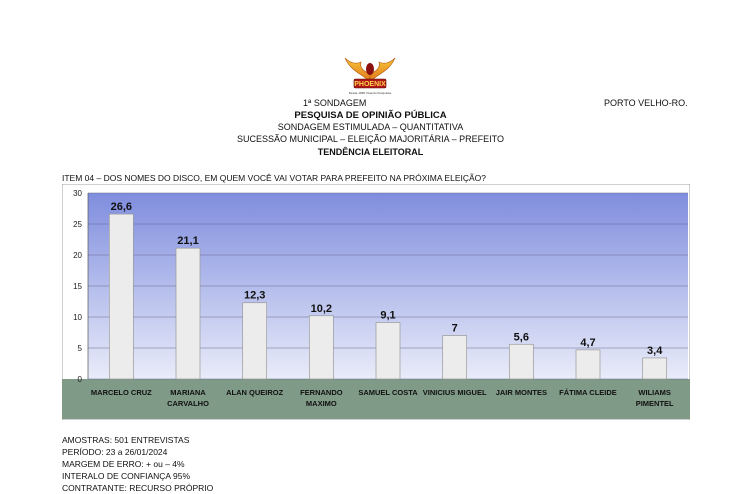  What do you see at coordinates (376, 399) in the screenshot?
I see `category-band` at bounding box center [376, 399].